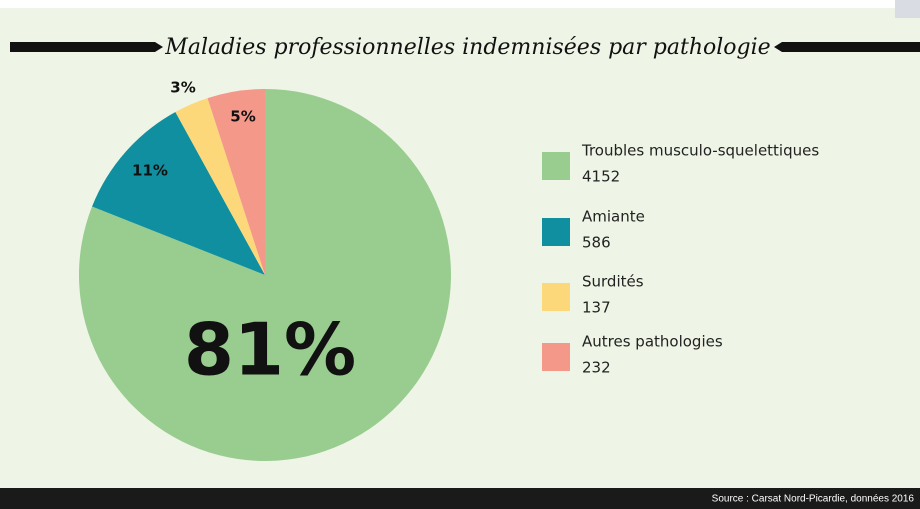  What do you see at coordinates (652, 342) in the screenshot?
I see `legend-label: Autres pathologies` at bounding box center [652, 342].